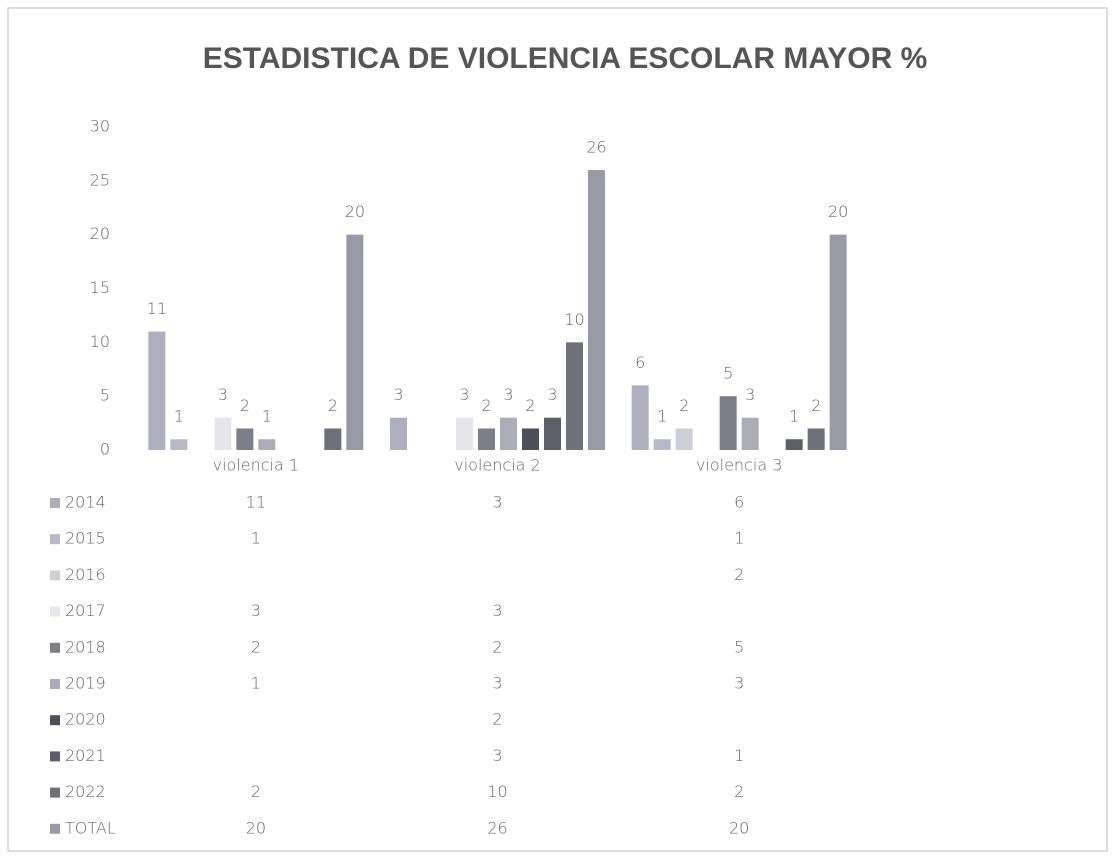 The image size is (1115, 859). Describe the element at coordinates (90, 827) in the screenshot. I see `legend-label: TOTAL` at that location.